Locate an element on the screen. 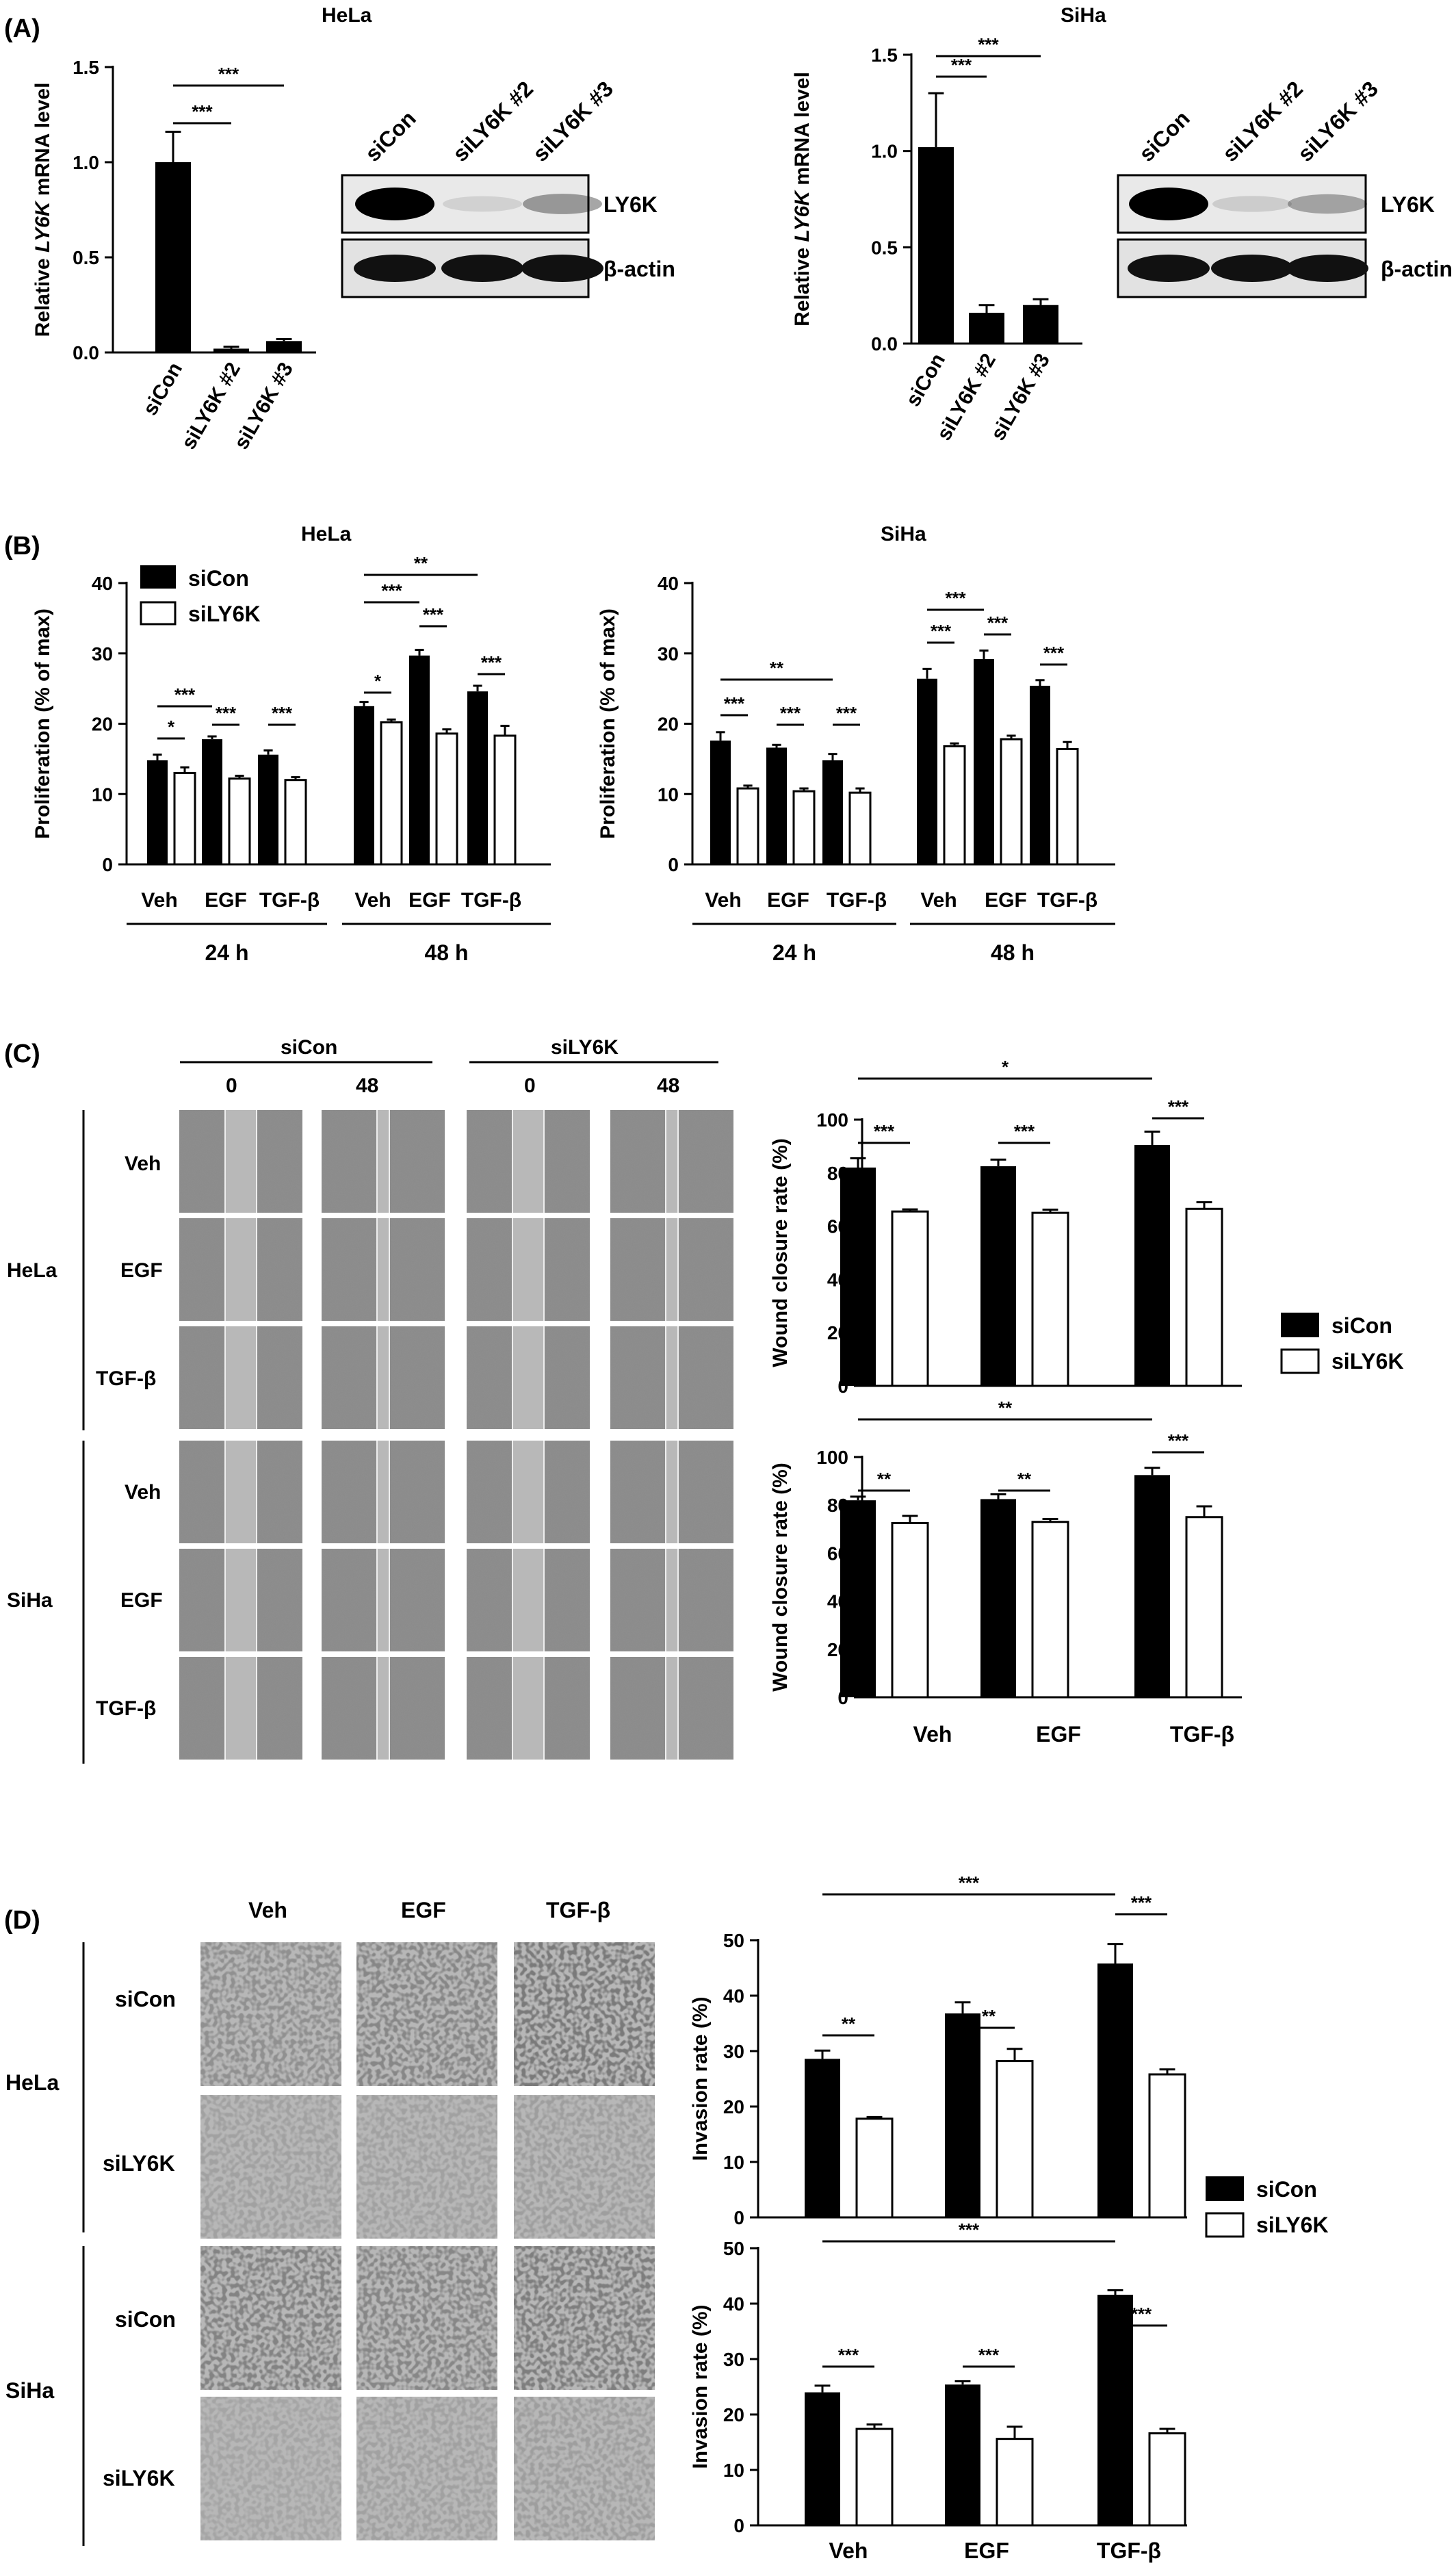  chart-b-hela-sig-label: ** is located at coordinates (421, 563).